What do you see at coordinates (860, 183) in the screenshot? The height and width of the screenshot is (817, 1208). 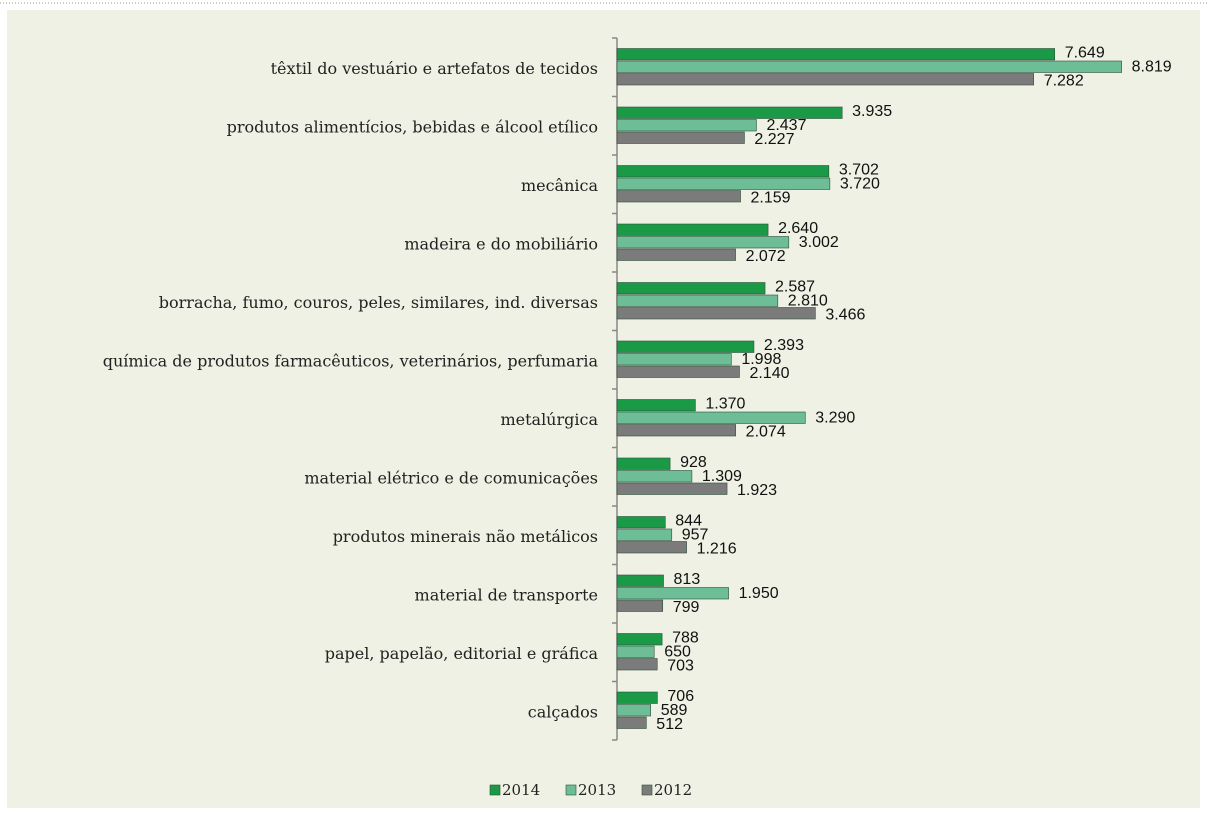 I see `value-label: 3.720` at bounding box center [860, 183].